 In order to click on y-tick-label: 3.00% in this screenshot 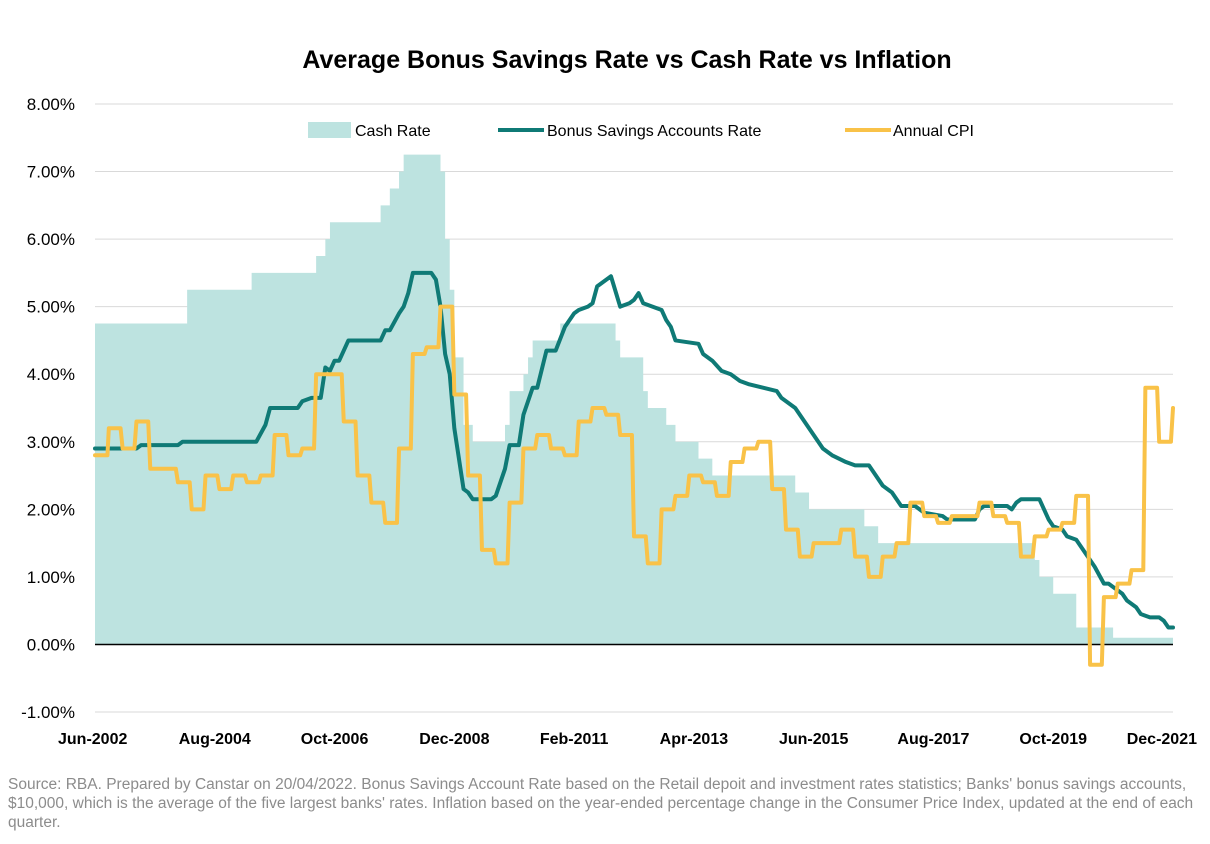, I will do `click(51, 442)`.